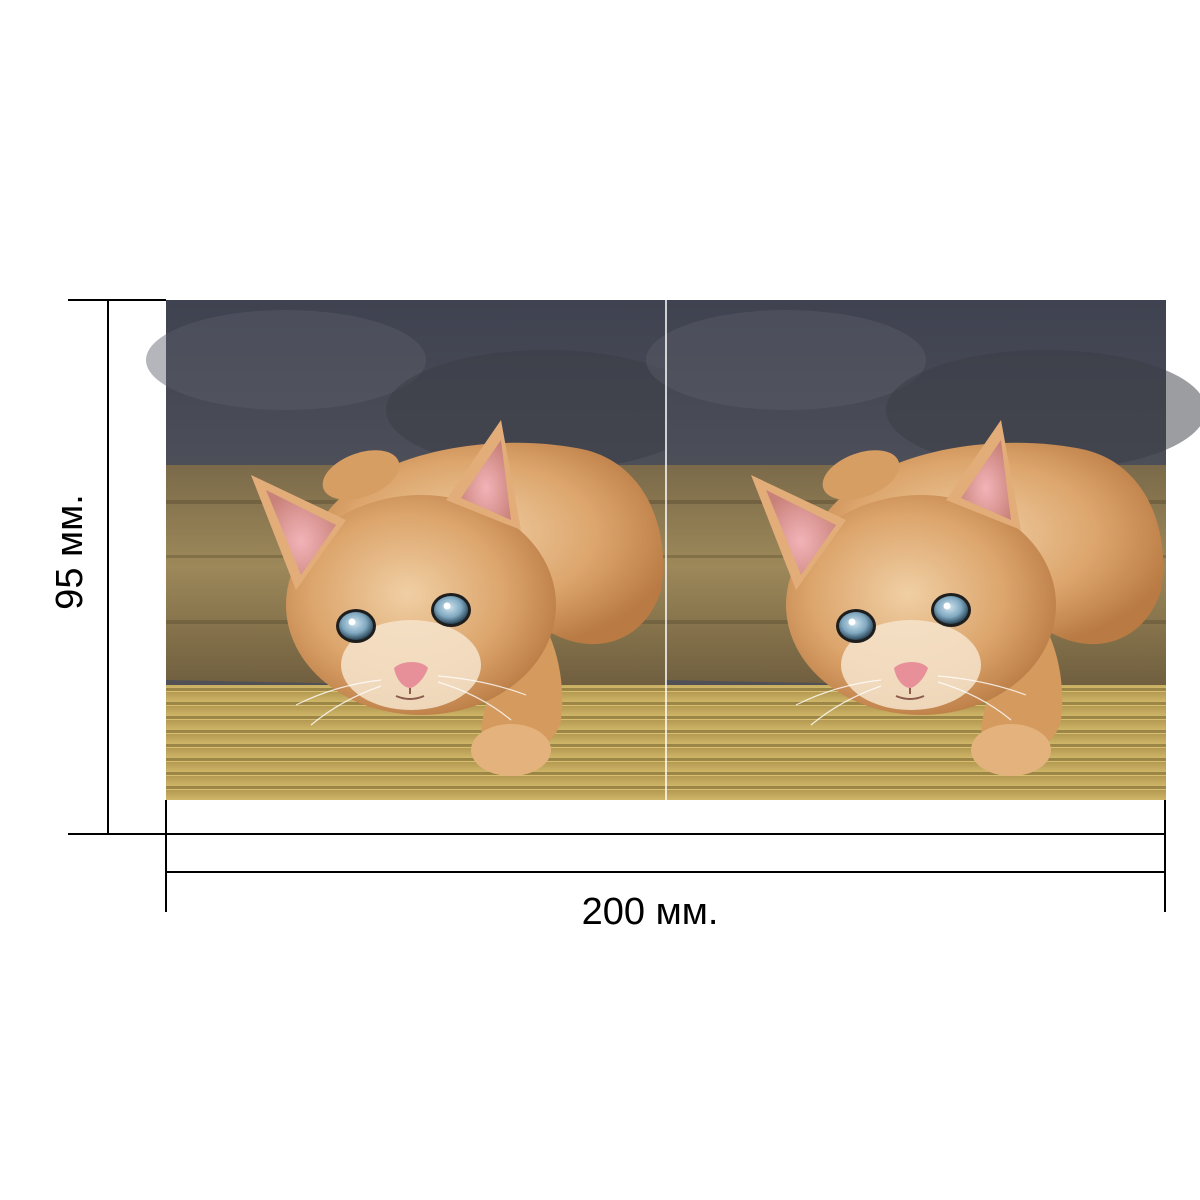 The height and width of the screenshot is (1200, 1200). I want to click on height-label: 95 мм., so click(70, 552).